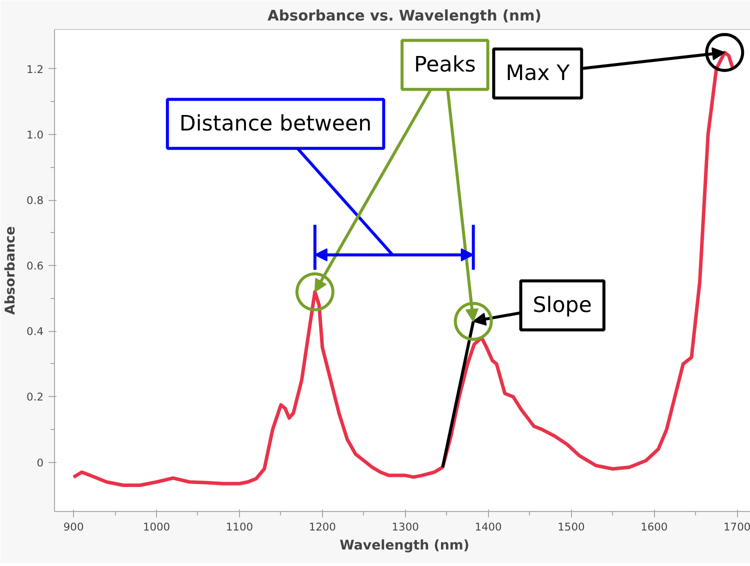 This screenshot has height=566, width=750. I want to click on y-tick-label: 0.4, so click(35, 331).